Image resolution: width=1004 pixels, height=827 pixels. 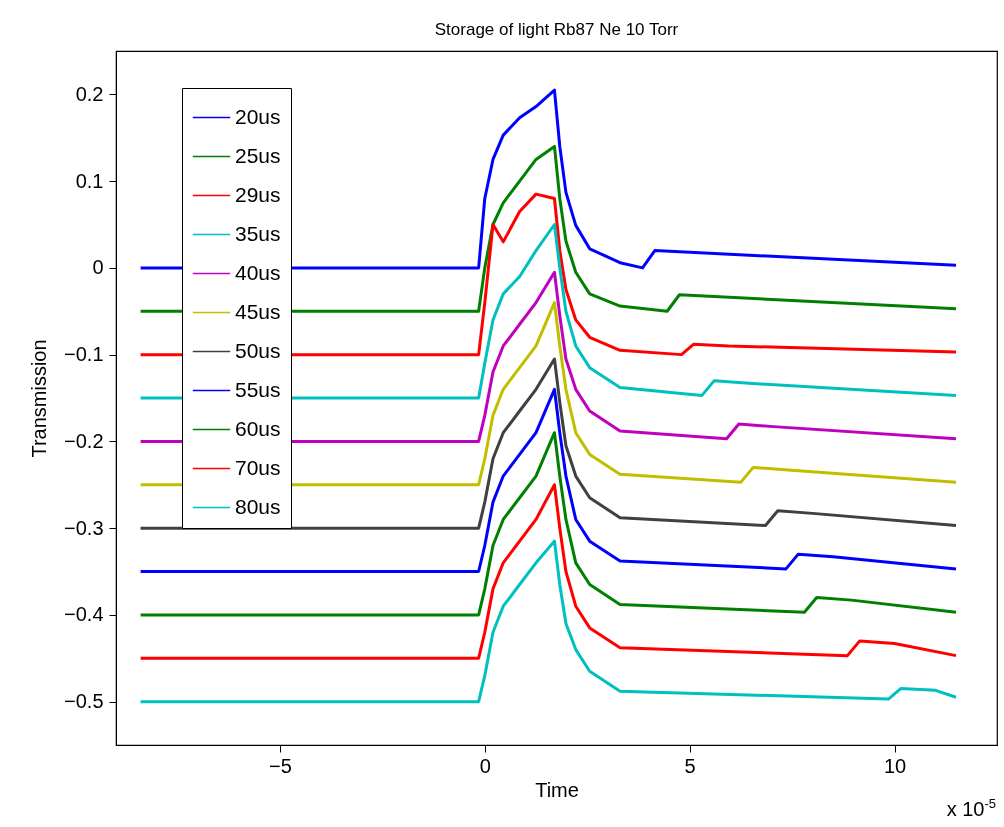 What do you see at coordinates (258, 194) in the screenshot?
I see `legend-label: 29us` at bounding box center [258, 194].